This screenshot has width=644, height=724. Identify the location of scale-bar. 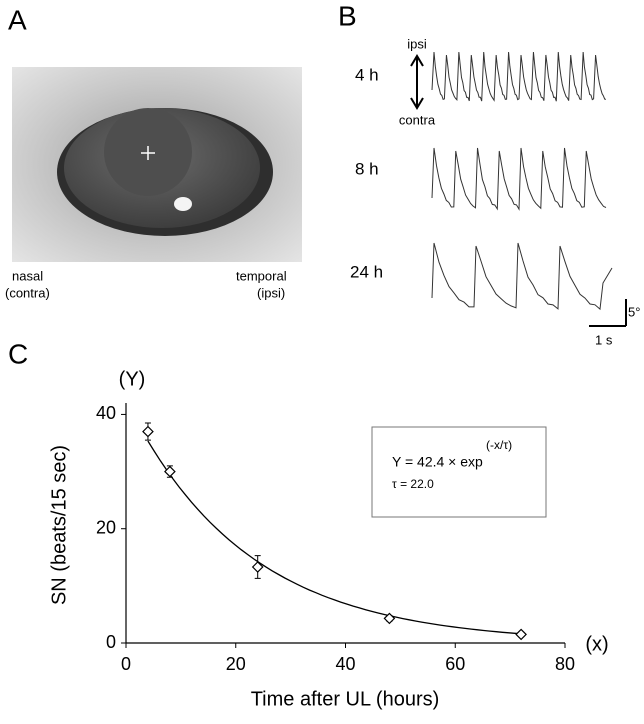
(608, 313).